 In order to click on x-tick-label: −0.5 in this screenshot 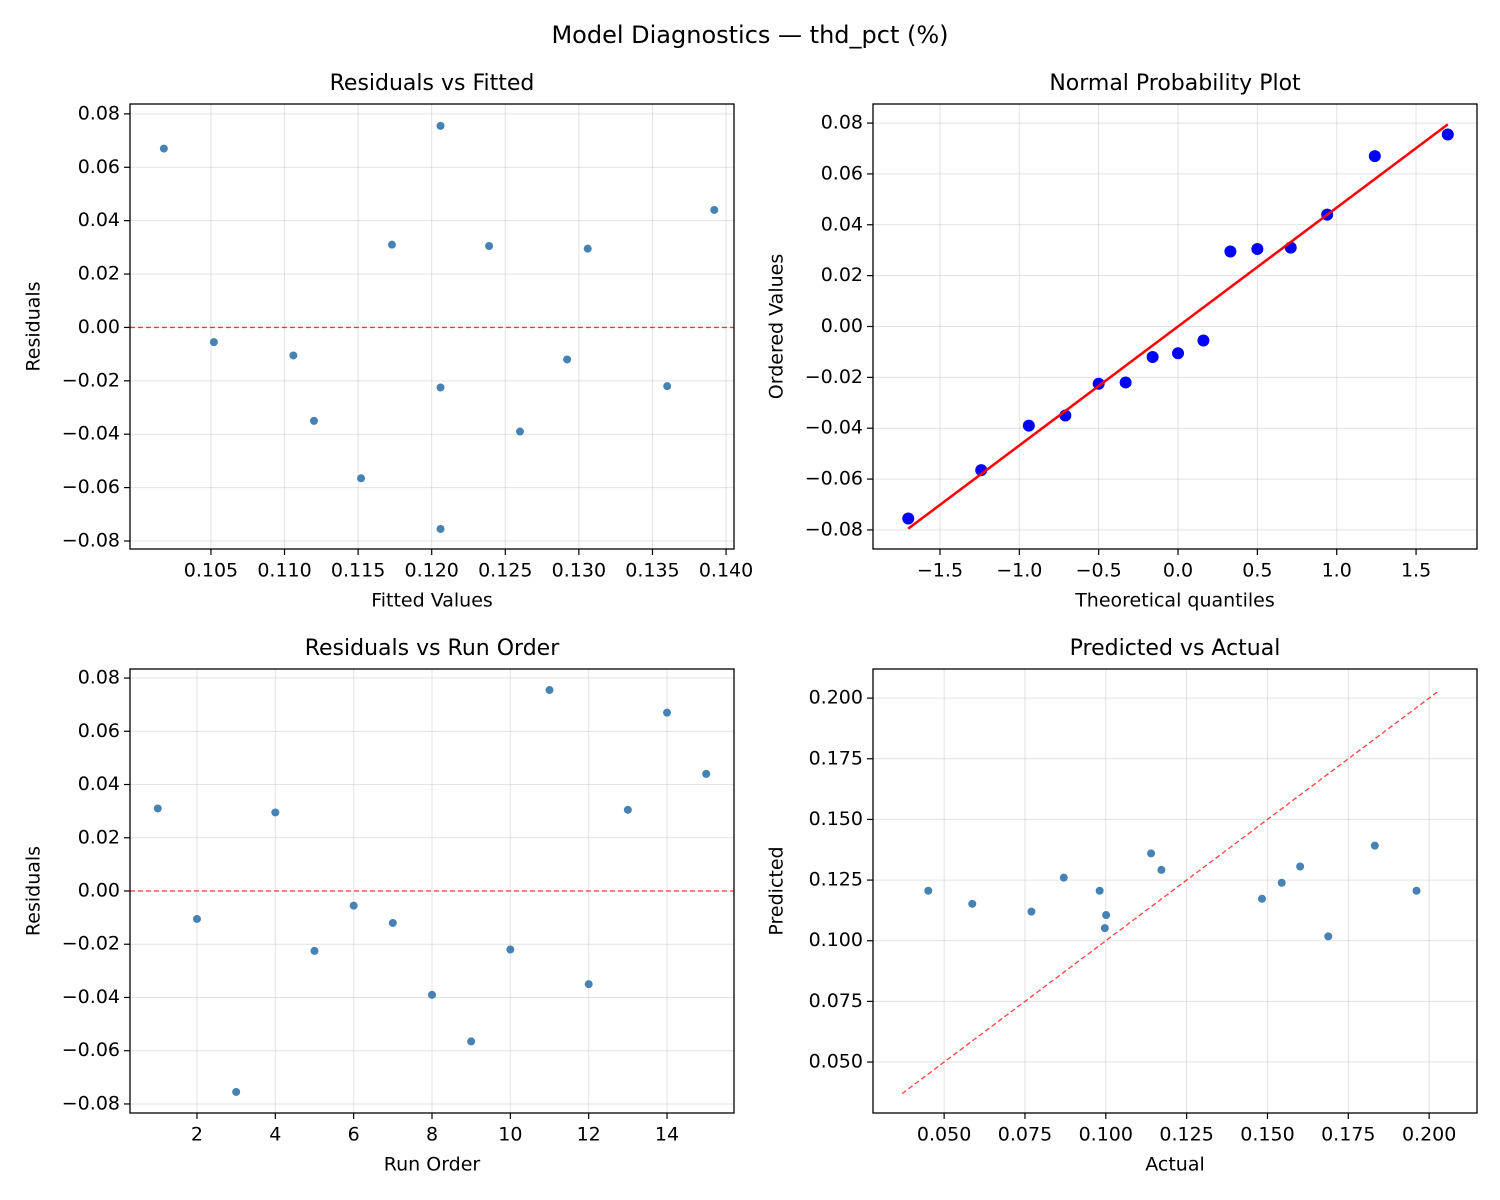, I will do `click(1099, 571)`.